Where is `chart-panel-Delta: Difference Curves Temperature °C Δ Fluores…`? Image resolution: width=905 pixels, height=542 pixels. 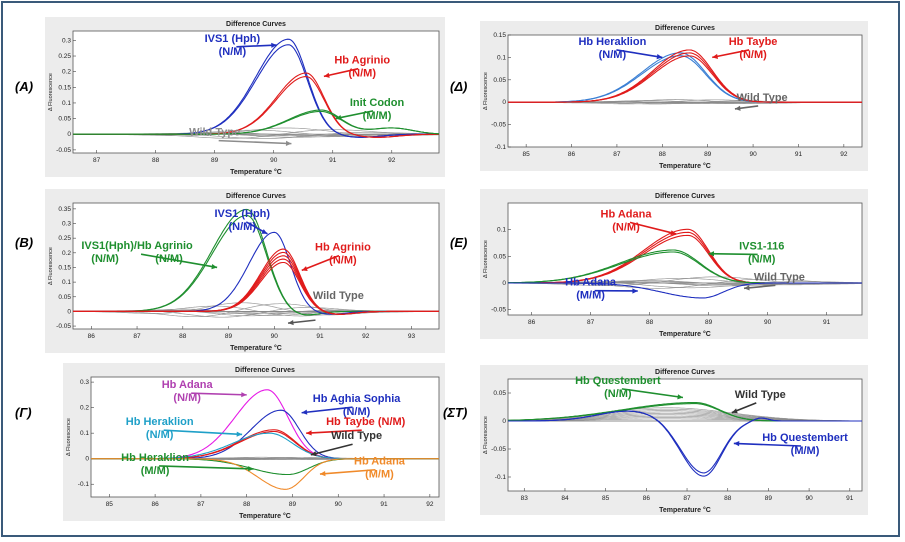 chart-panel-Delta: Difference Curves Temperature °C Δ Fluores… is located at coordinates (674, 96).